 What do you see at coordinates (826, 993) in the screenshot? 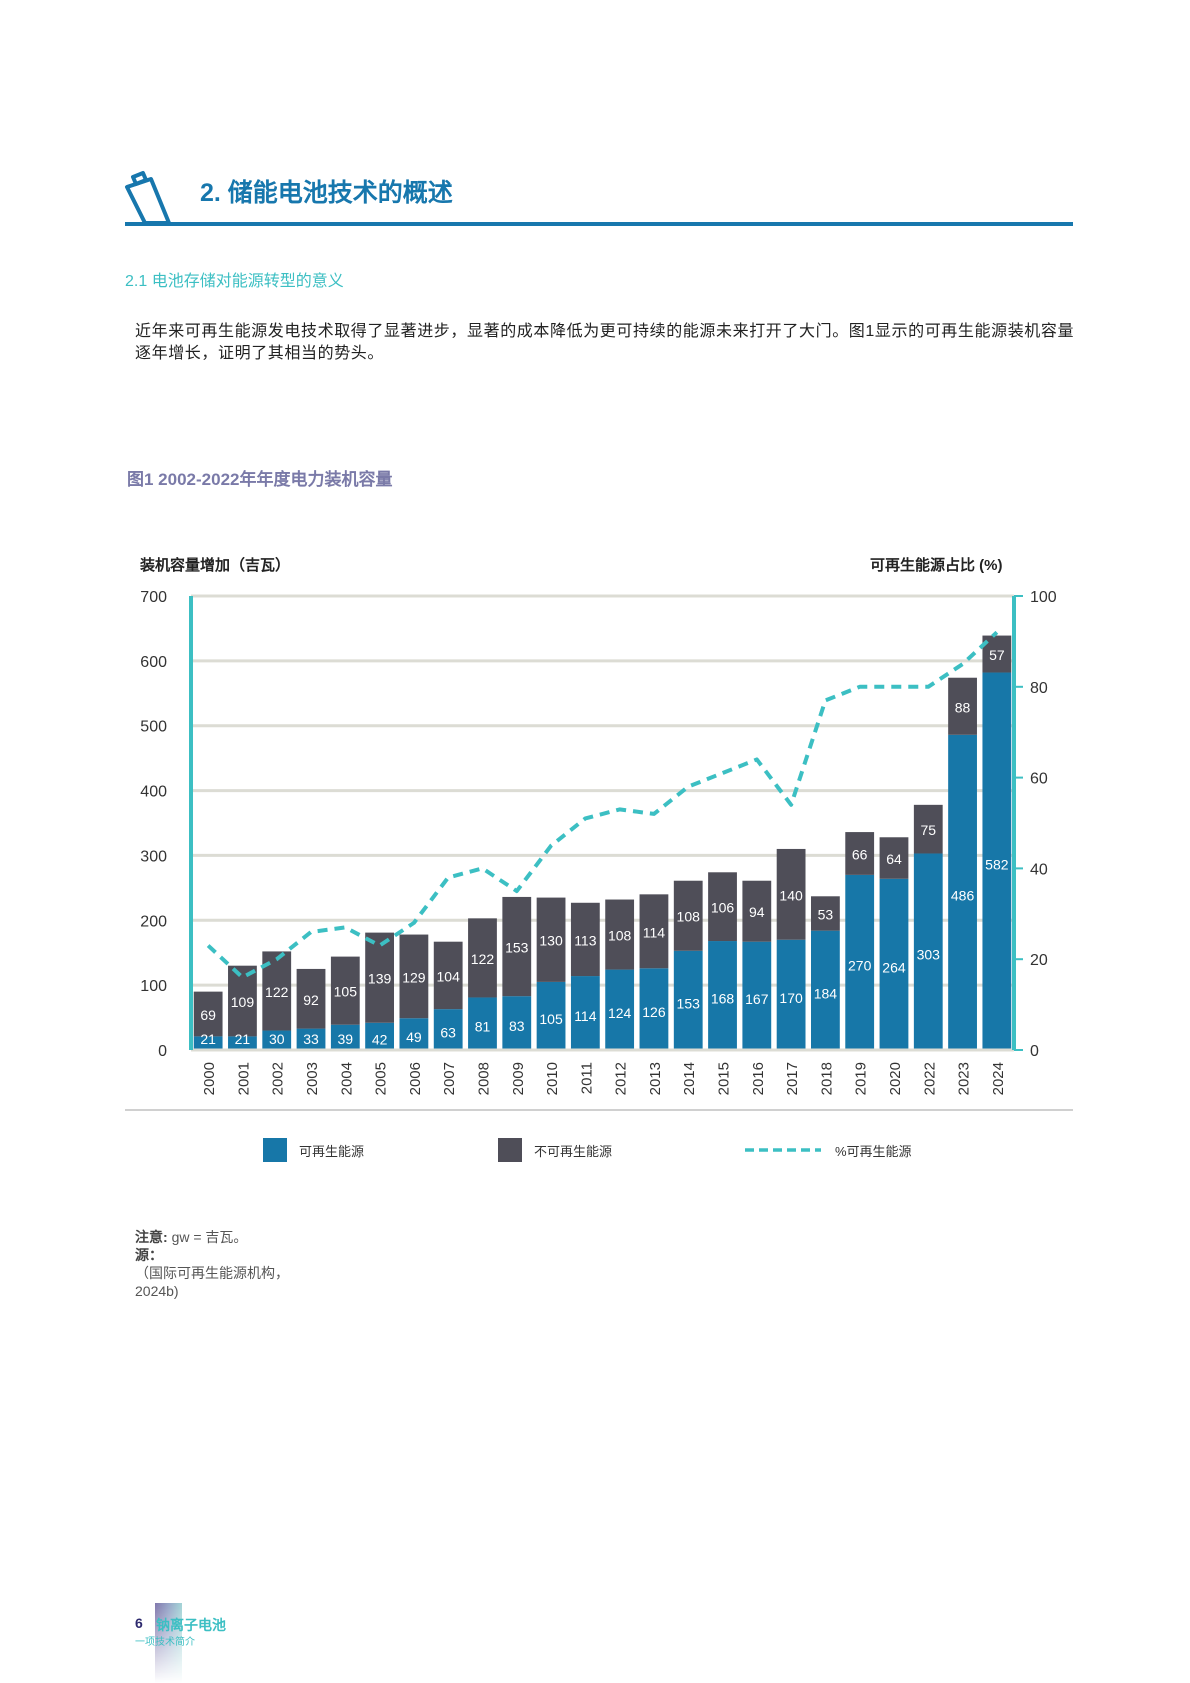
I see `data-label-renewable: 184` at bounding box center [826, 993].